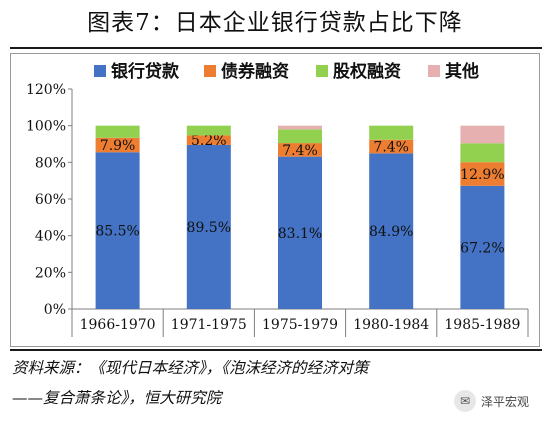 The height and width of the screenshot is (429, 550). Describe the element at coordinates (300, 325) in the screenshot. I see `x-tick-label: 1975-1979` at that location.